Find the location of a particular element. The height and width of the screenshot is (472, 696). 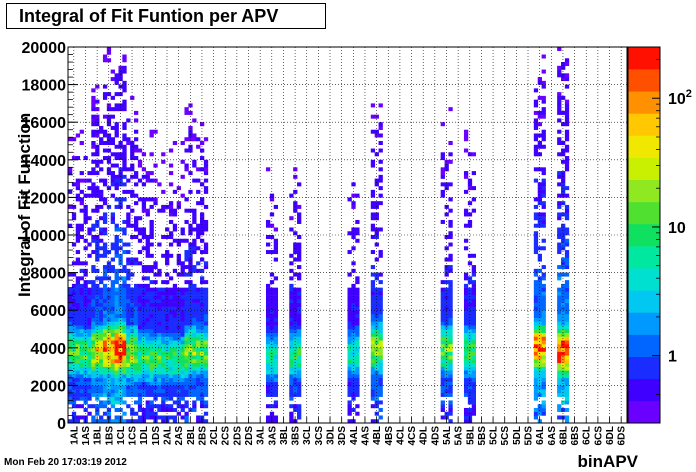

x-tick-label: 2DS is located at coordinates (249, 436).